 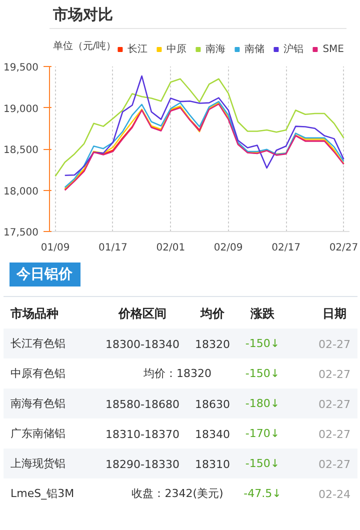 What do you see at coordinates (143, 404) in the screenshot?
I see `text: 18580-18680` at bounding box center [143, 404].